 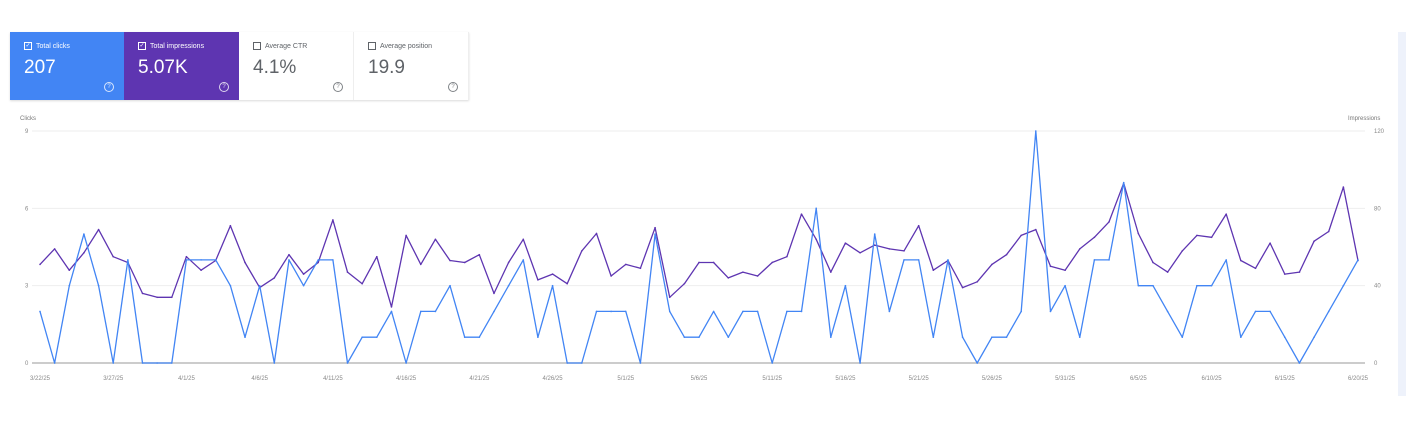 I want to click on total-impressions-card: ✓ Total impressions 5.07K ?, so click(x=181, y=66).